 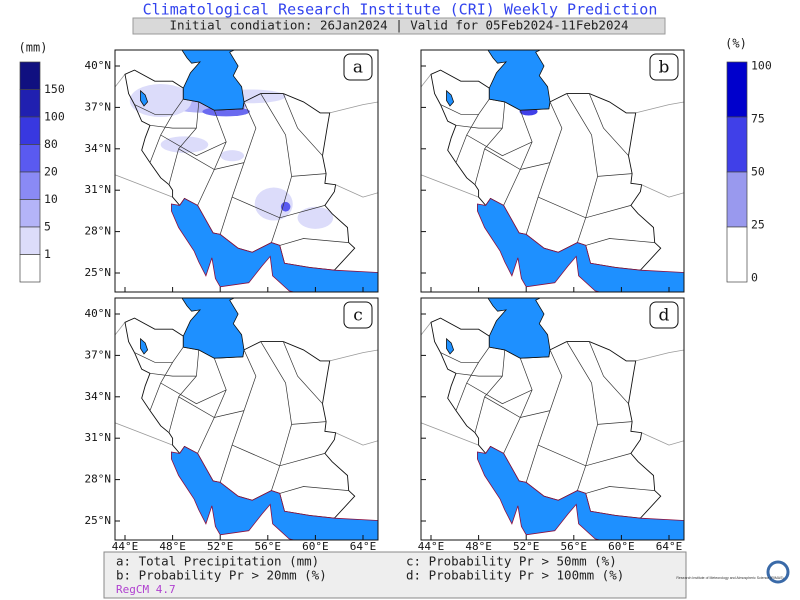 What do you see at coordinates (526, 546) in the screenshot?
I see `lon-label: 52°E` at bounding box center [526, 546].